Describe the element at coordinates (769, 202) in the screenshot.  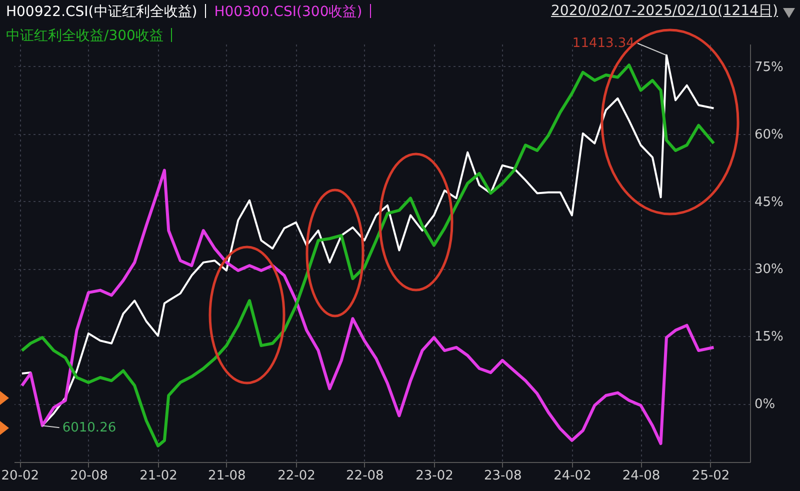
I see `y-tick-label: 45%` at that location.